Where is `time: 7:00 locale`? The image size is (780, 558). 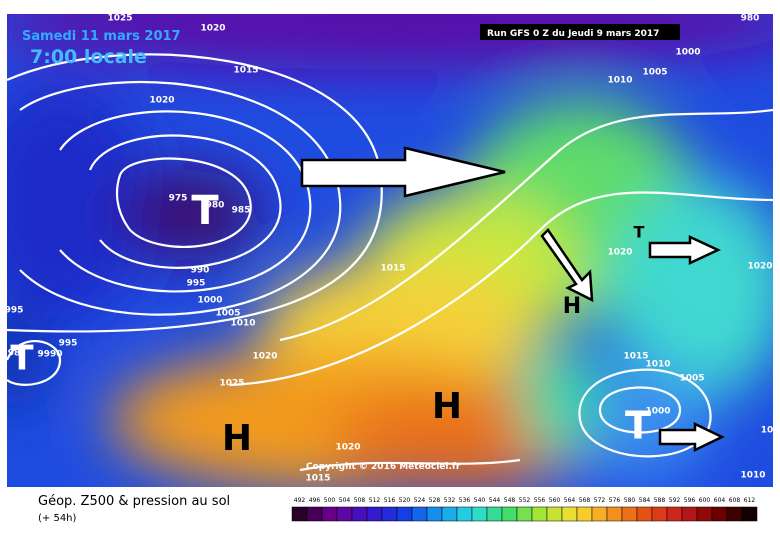
time: 7:00 locale is located at coordinates (88, 57).